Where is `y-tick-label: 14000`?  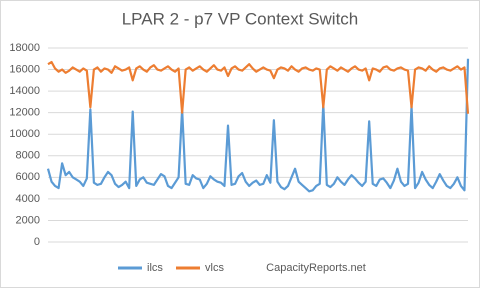
y-tick-label: 14000 is located at coordinates (24, 91).